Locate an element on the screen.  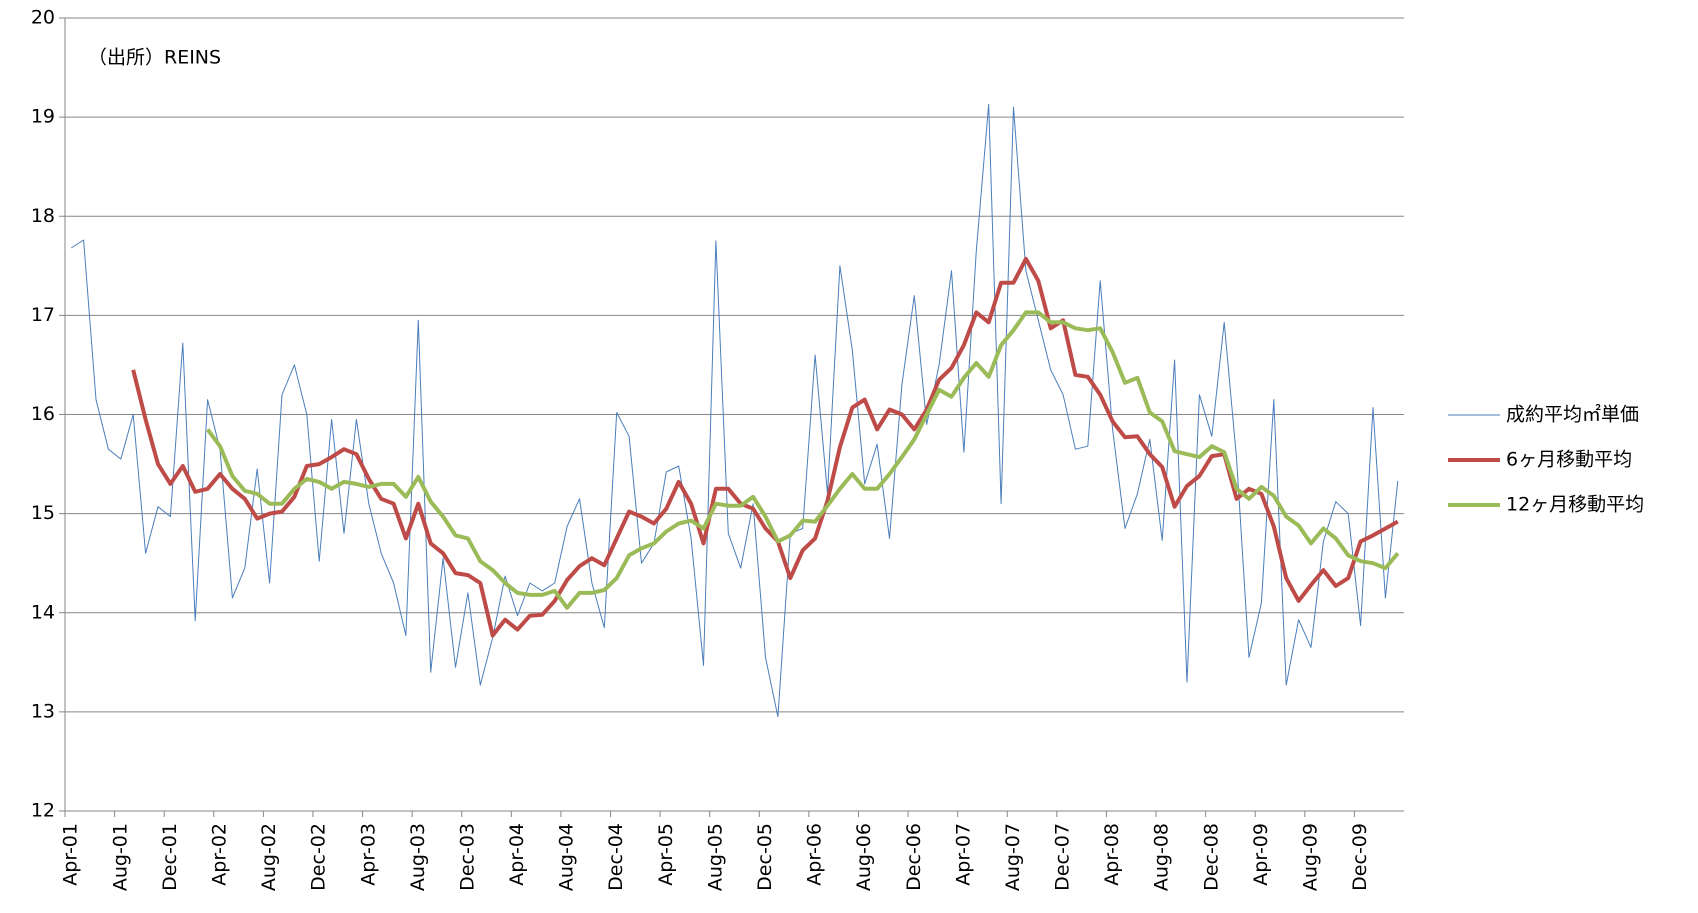
x-tick-label: Apr-09 is located at coordinates (1261, 854).